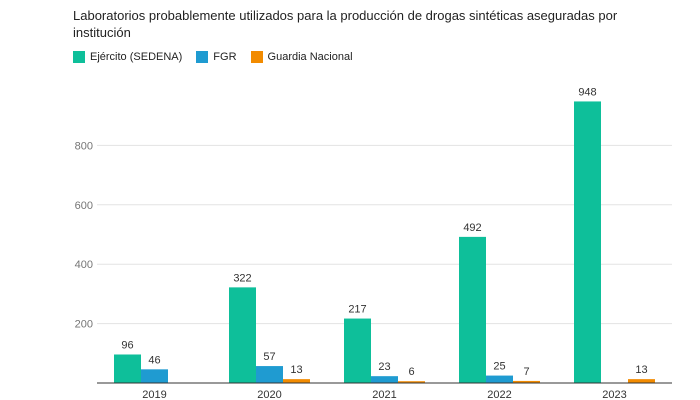  Describe the element at coordinates (641, 381) in the screenshot. I see `bar-guardia-nacional-2023` at that location.